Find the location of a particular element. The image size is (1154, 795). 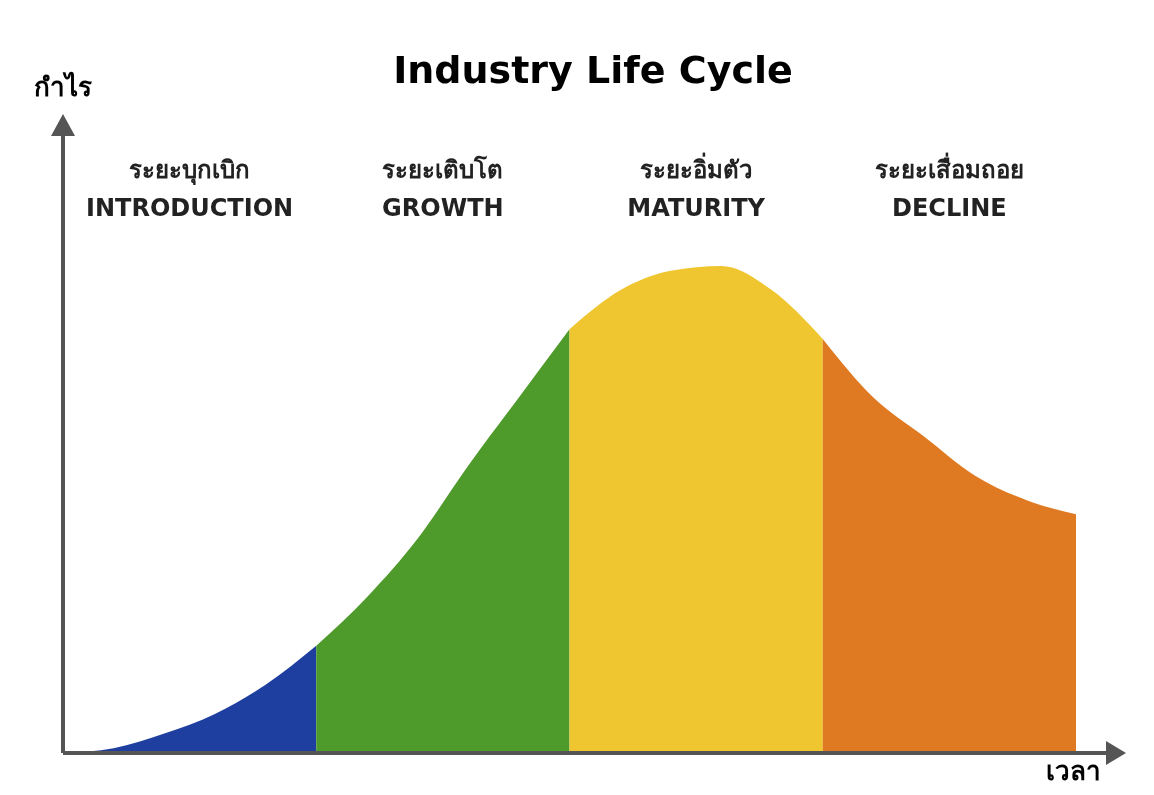

text: ระยะเสื่อมถอย DECLINE is located at coordinates (949, 187).